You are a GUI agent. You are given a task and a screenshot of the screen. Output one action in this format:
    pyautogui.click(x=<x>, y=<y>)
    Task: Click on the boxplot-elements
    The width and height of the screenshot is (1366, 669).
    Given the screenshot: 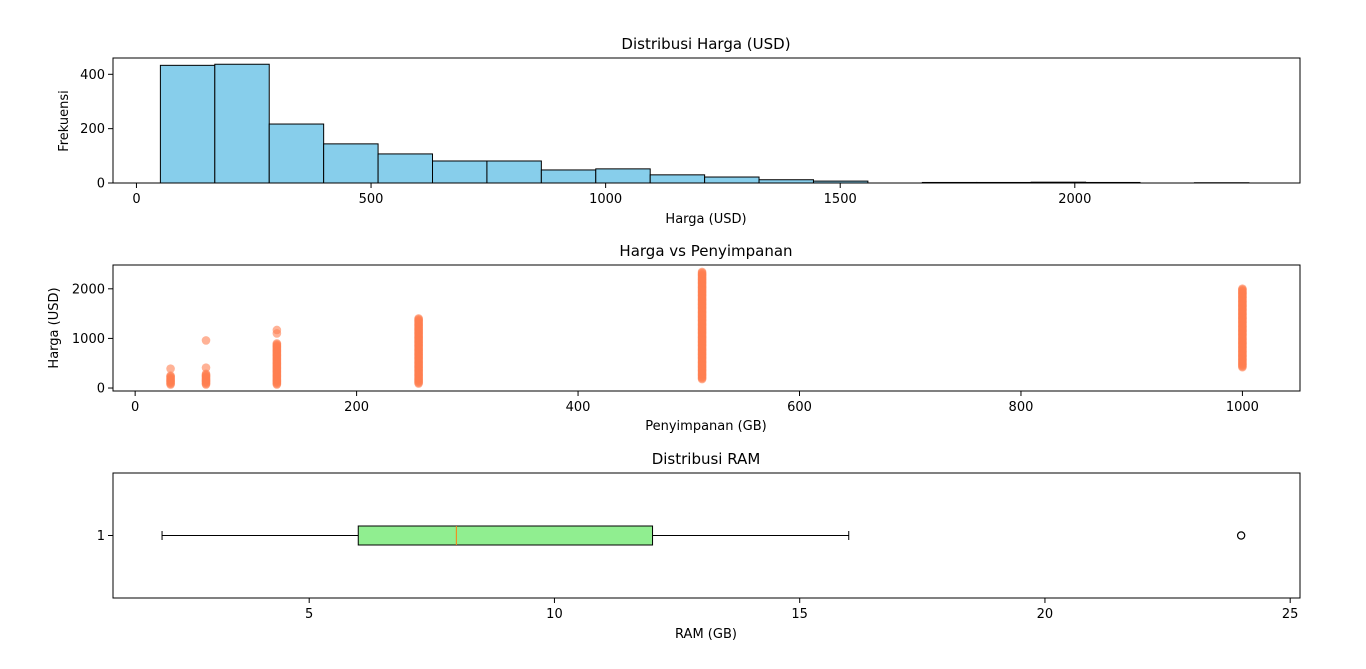 What is the action you would take?
    pyautogui.click(x=703, y=535)
    